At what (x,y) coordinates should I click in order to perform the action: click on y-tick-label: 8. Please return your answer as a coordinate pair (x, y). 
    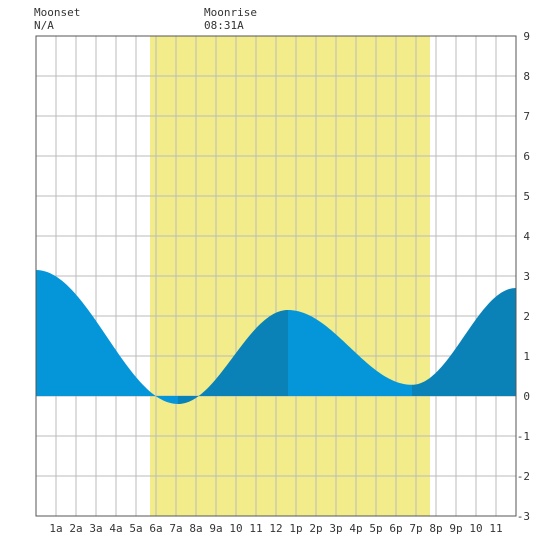
    Looking at the image, I should click on (526, 76).